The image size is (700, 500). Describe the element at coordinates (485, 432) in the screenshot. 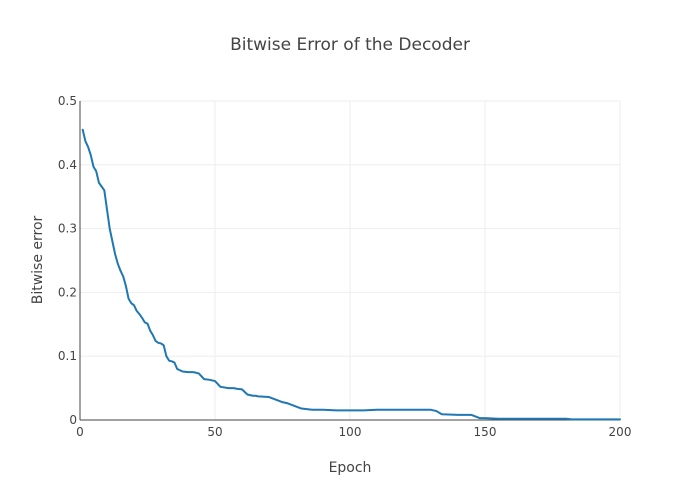

I see `x-tick-label: 150` at that location.